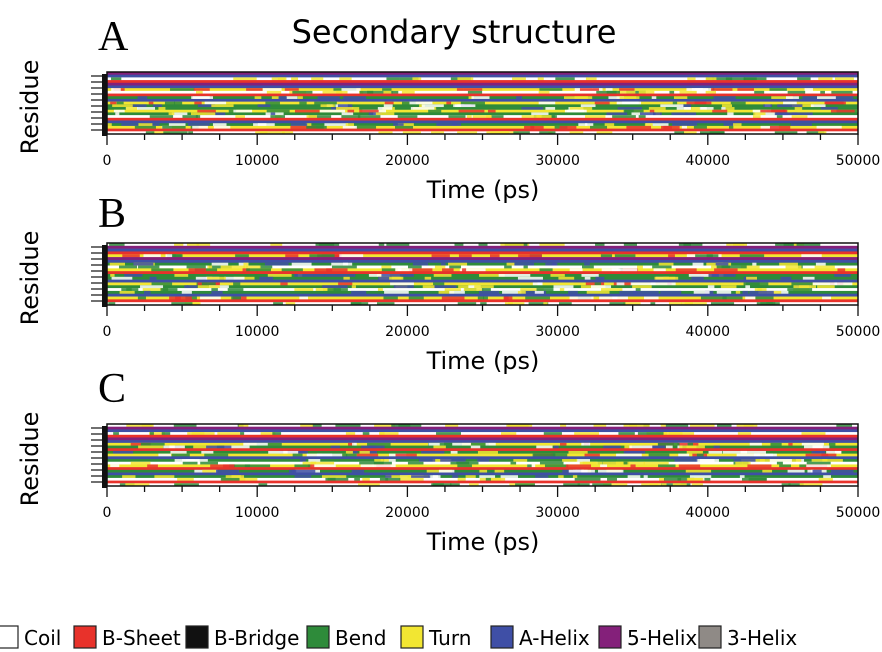  I want to click on legend-item: 3-Helix, so click(747, 637).